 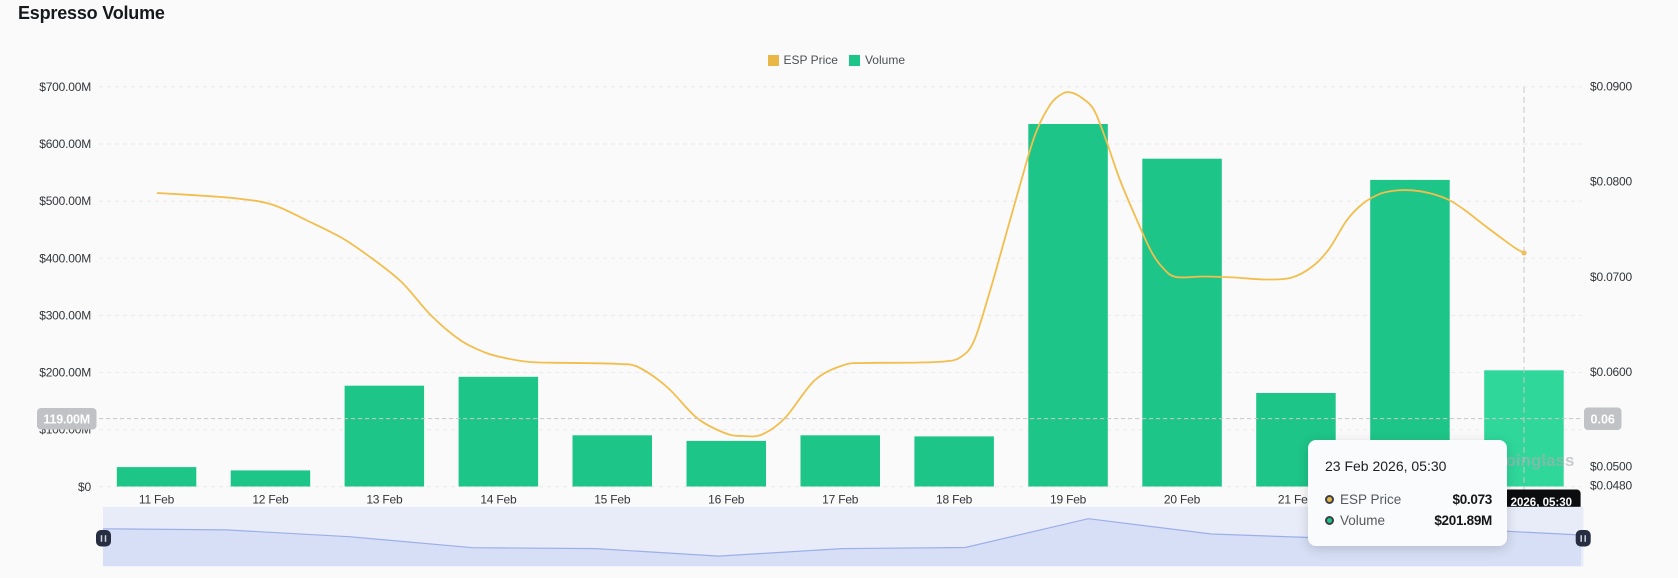 I want to click on svg-text: 0.06, so click(x=1603, y=420).